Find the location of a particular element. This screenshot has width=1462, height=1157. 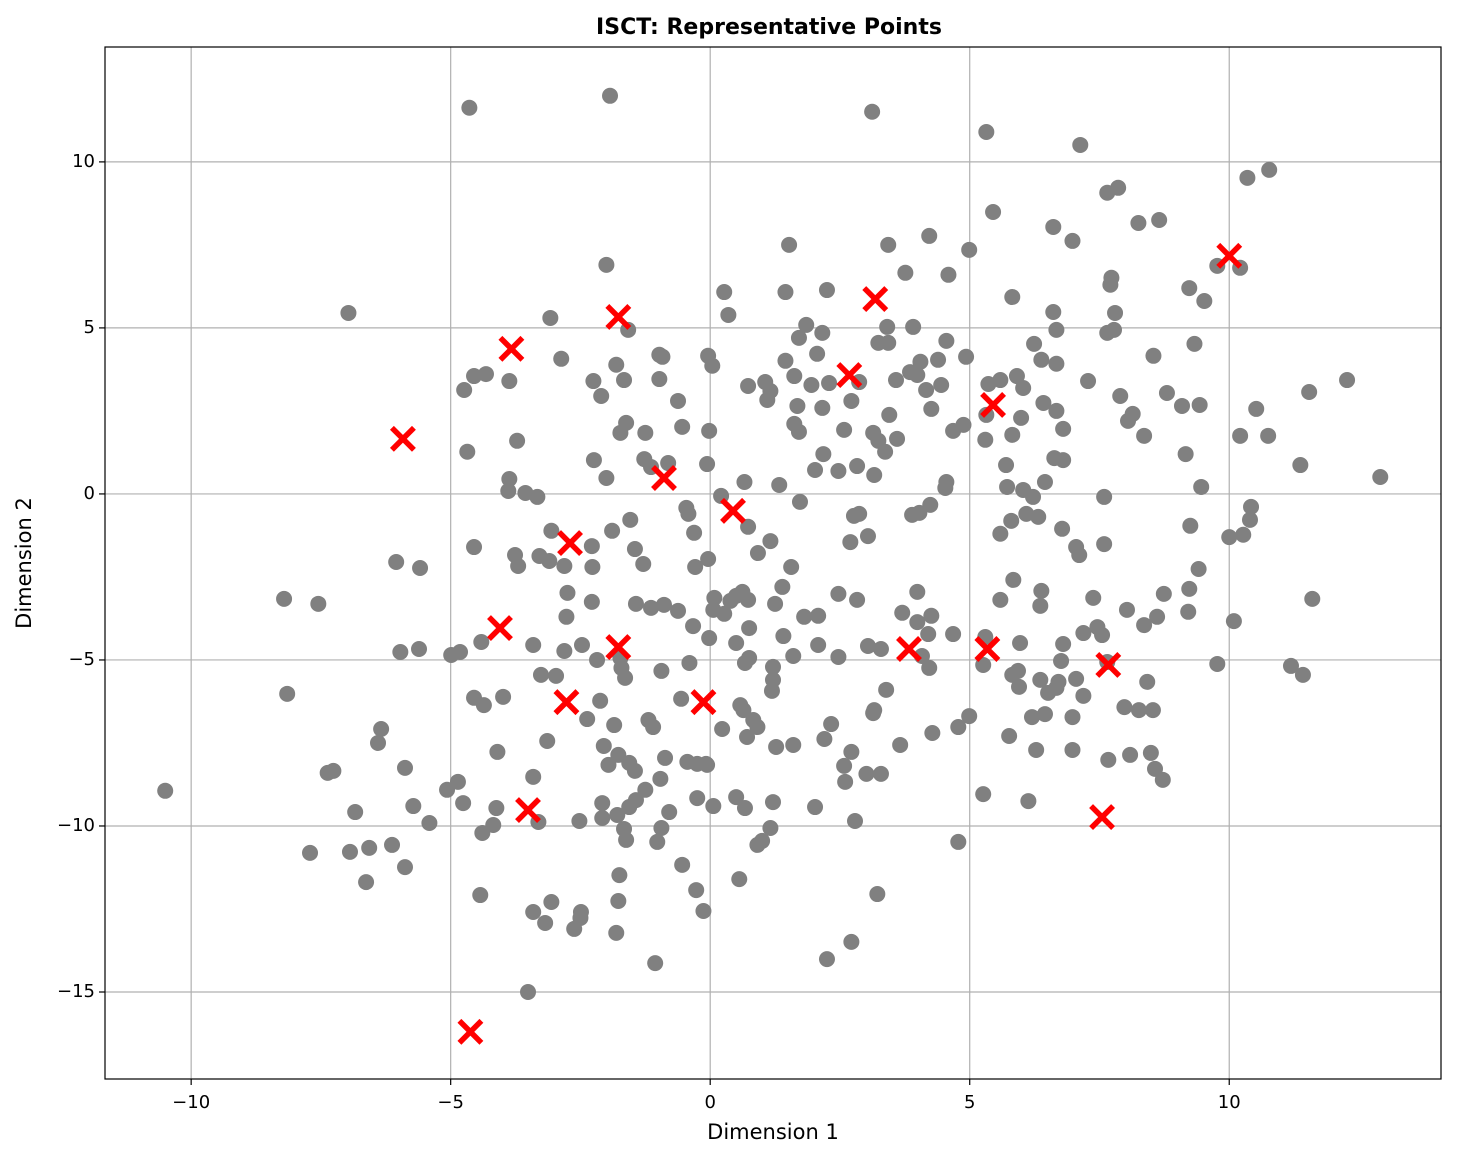

y-tick-label: 5 is located at coordinates (89, 327).